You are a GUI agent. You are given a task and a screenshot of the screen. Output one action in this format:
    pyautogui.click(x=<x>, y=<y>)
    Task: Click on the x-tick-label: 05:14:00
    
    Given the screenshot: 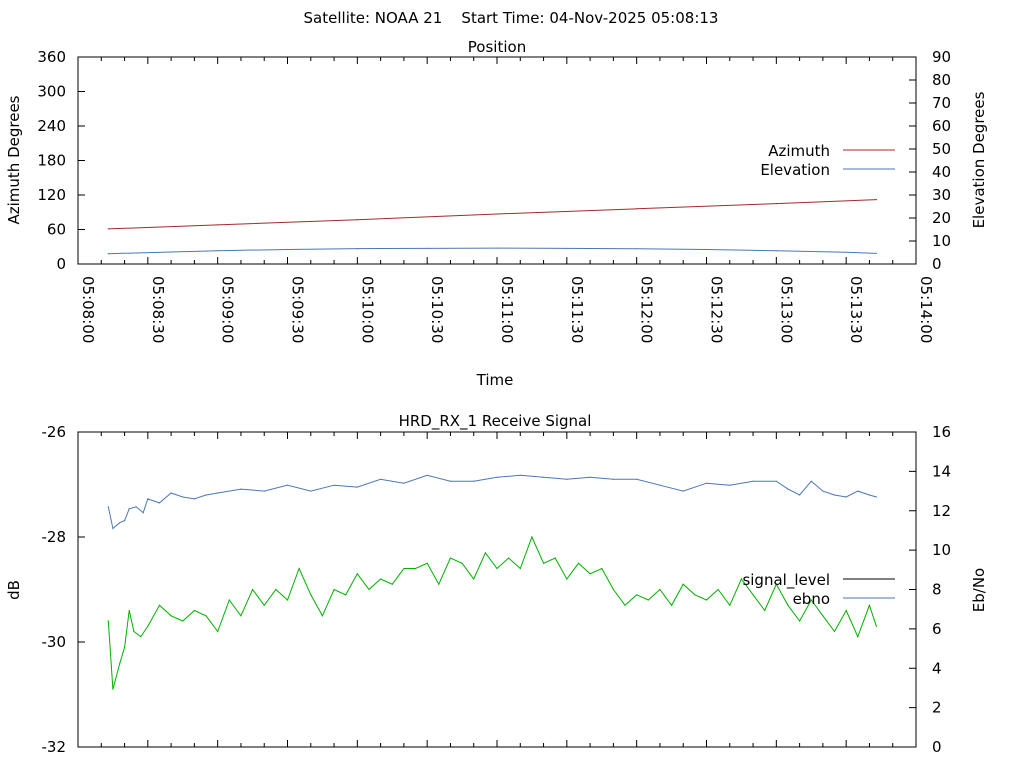 What is the action you would take?
    pyautogui.click(x=926, y=309)
    